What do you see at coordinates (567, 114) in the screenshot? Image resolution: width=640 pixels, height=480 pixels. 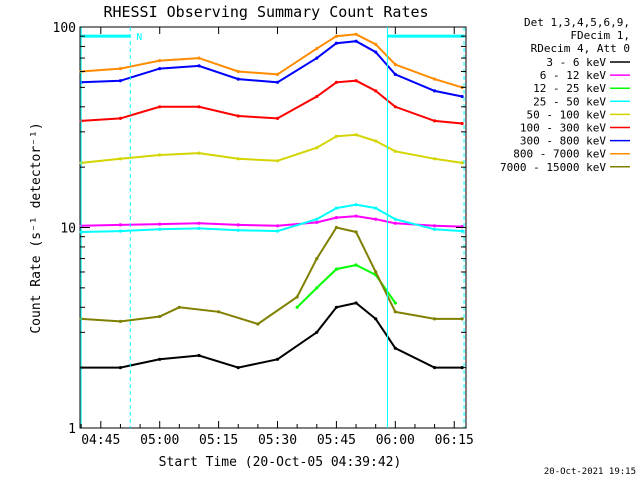 I see `legend-label-4: 50 - 100 keV` at bounding box center [567, 114].